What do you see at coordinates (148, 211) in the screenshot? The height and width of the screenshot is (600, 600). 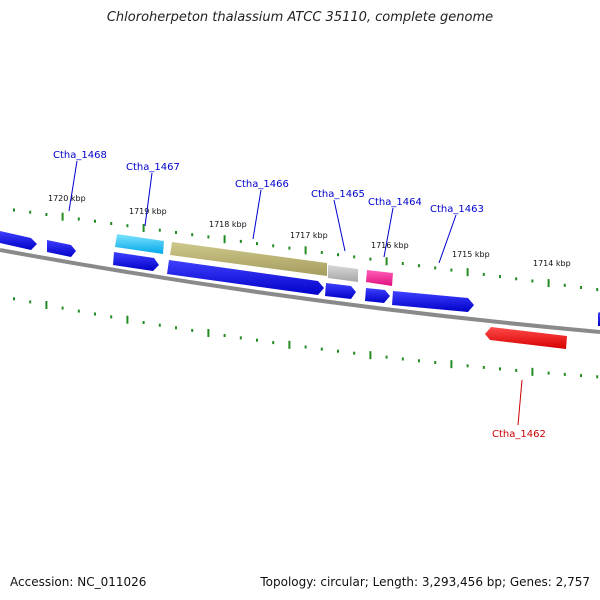 I see `kbp-label-1719: 1719 kbp` at bounding box center [148, 211].